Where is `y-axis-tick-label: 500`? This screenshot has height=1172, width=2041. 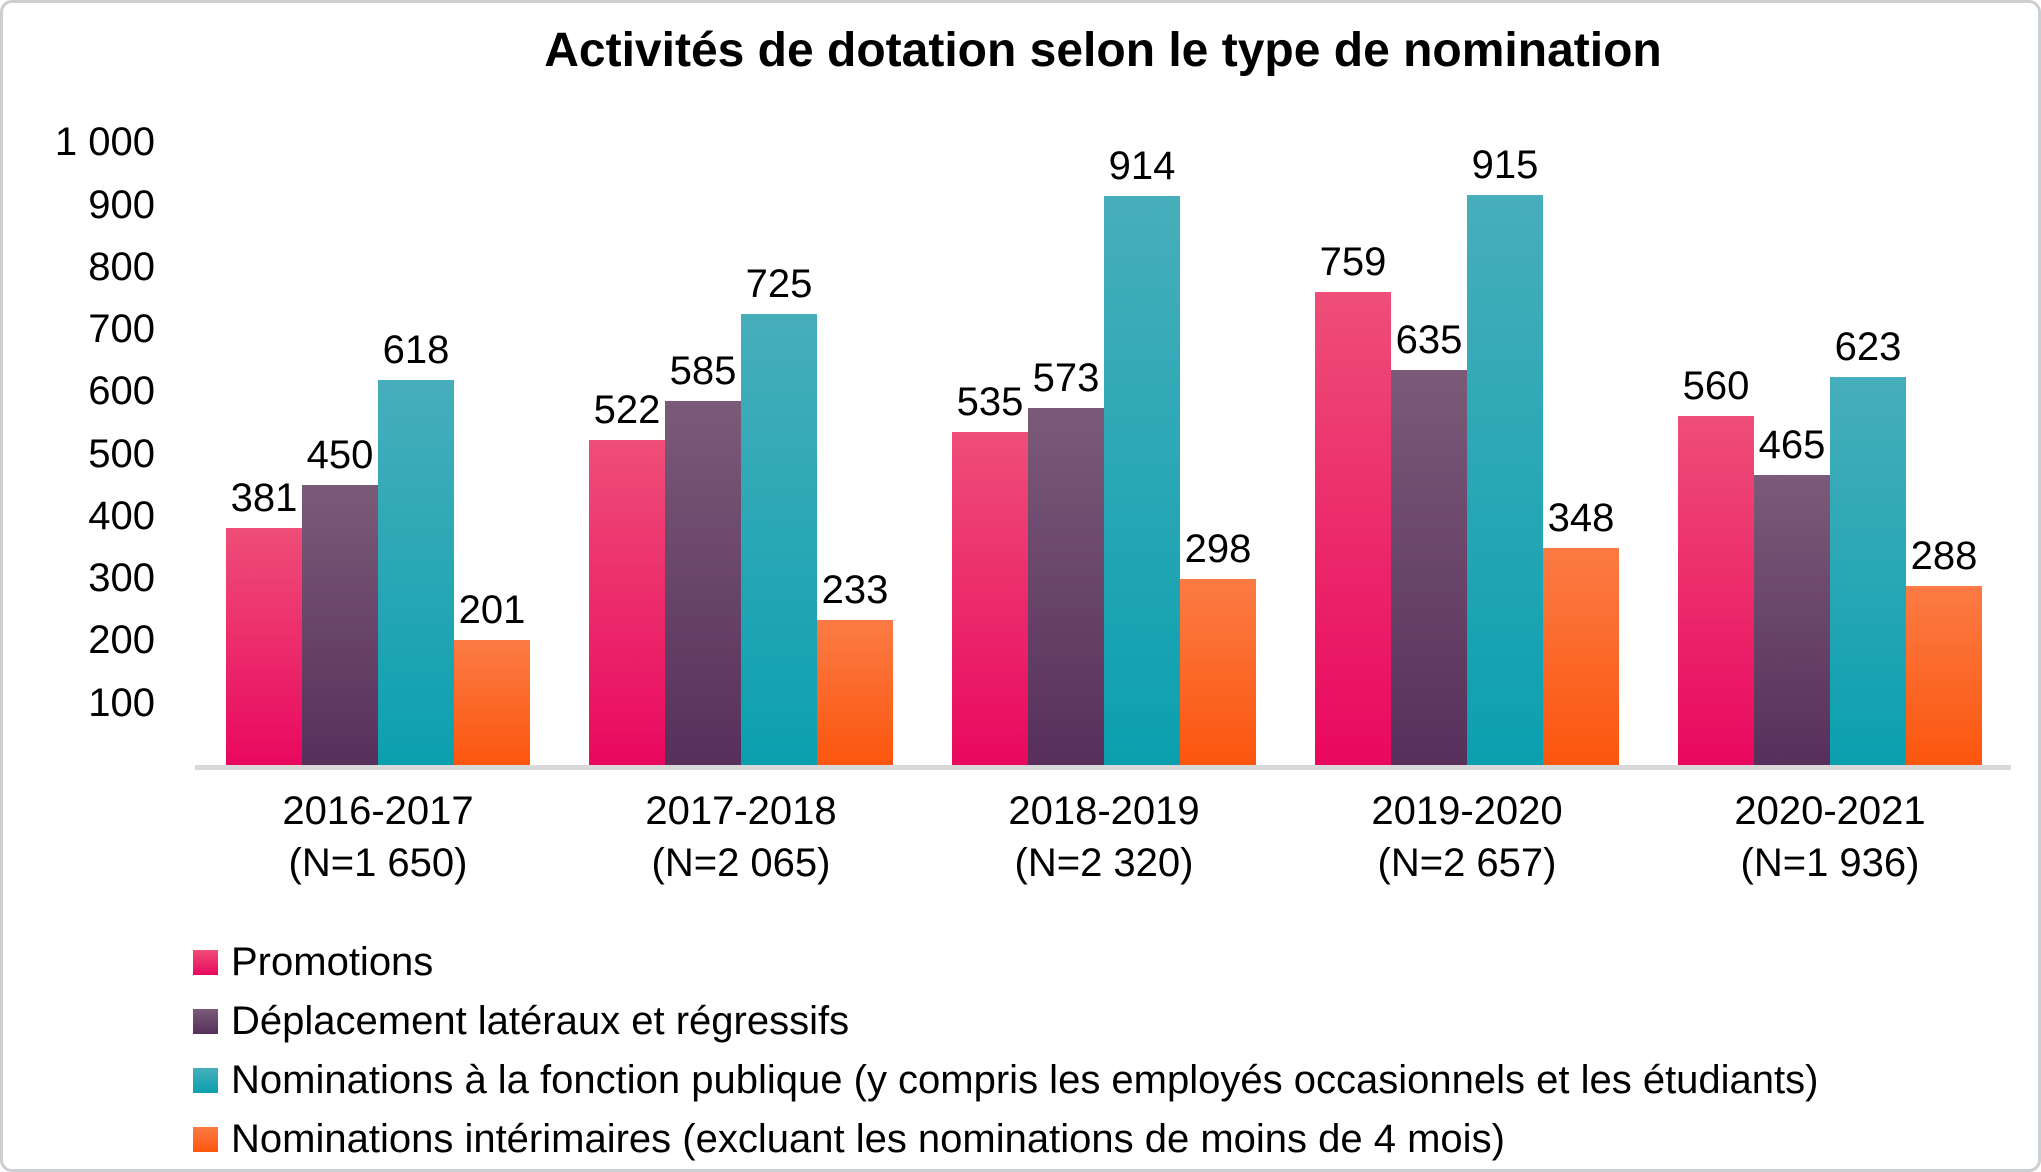 y-axis-tick-label: 500 is located at coordinates (121, 453).